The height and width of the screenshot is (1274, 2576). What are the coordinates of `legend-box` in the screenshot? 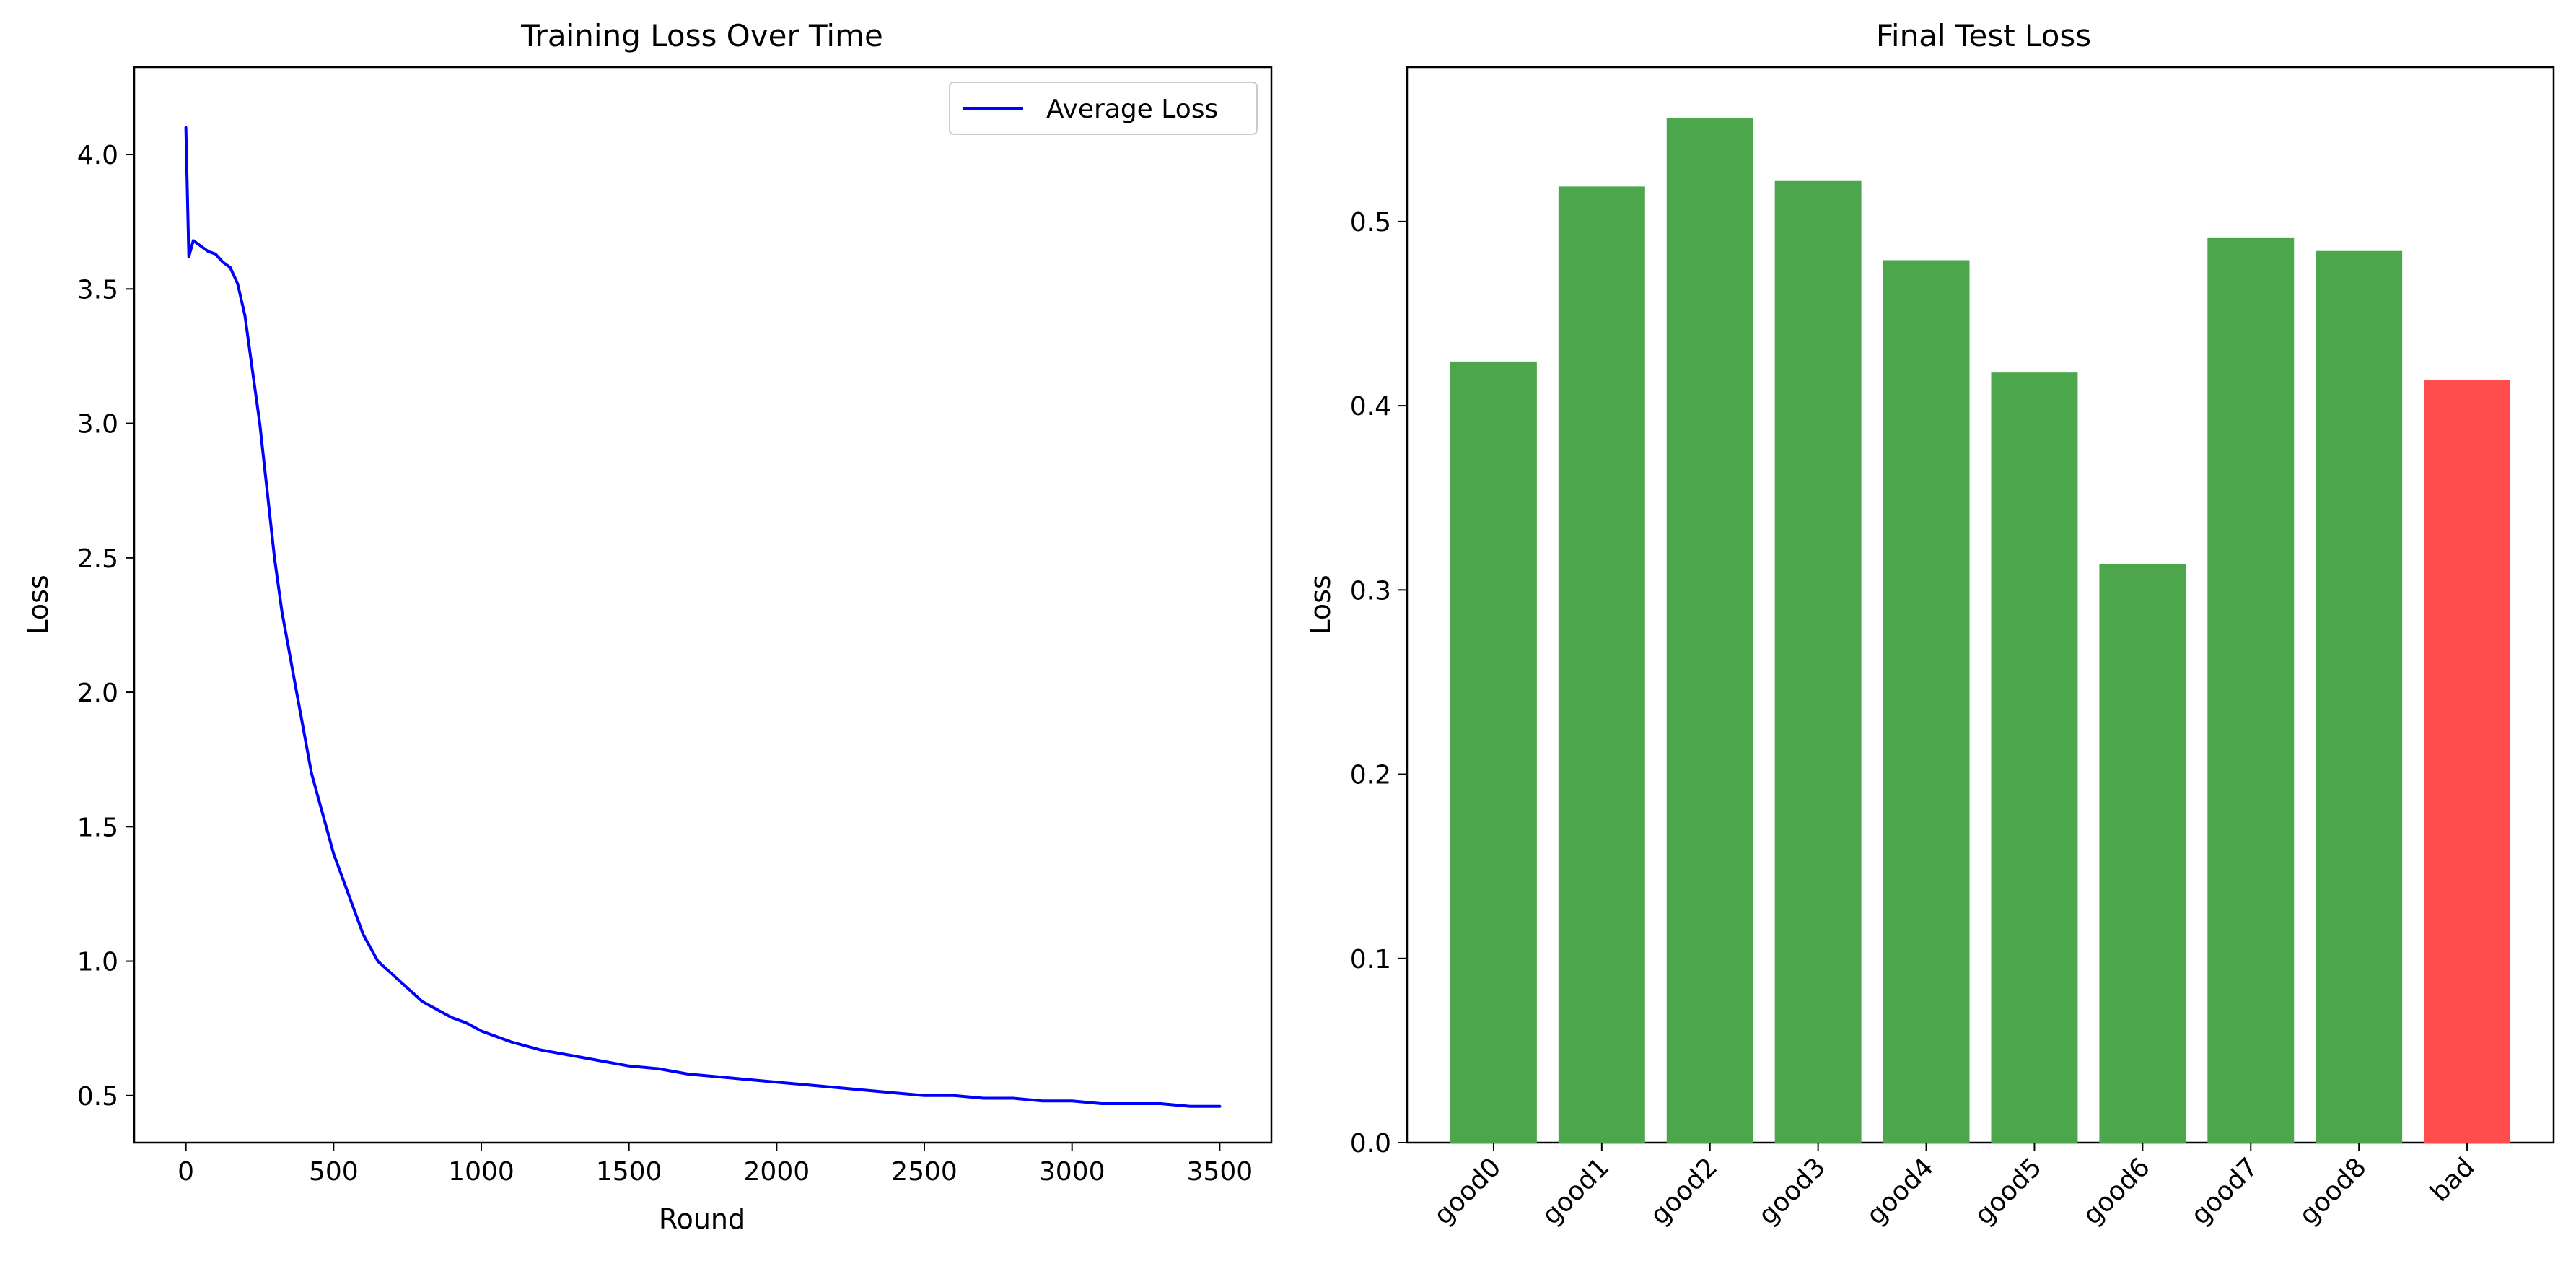 It's located at (1103, 109).